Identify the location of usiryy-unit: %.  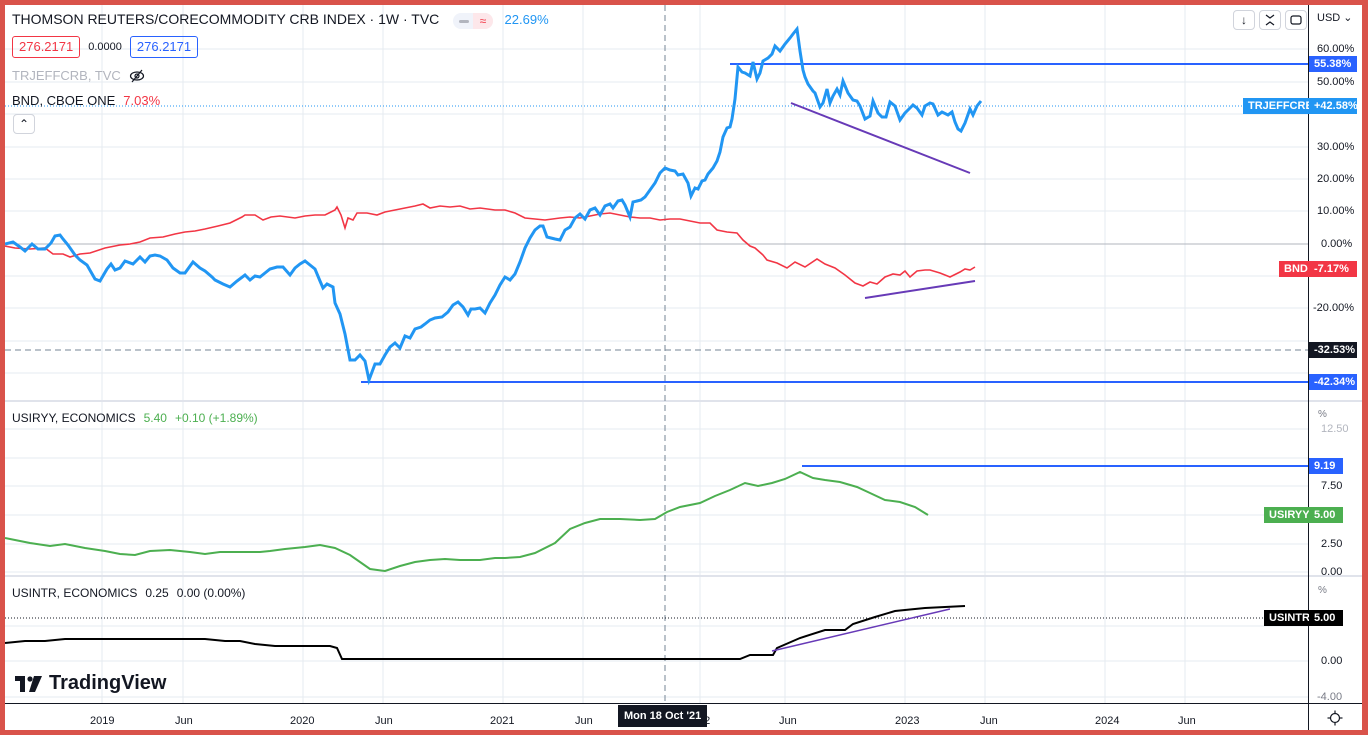
(1322, 414).